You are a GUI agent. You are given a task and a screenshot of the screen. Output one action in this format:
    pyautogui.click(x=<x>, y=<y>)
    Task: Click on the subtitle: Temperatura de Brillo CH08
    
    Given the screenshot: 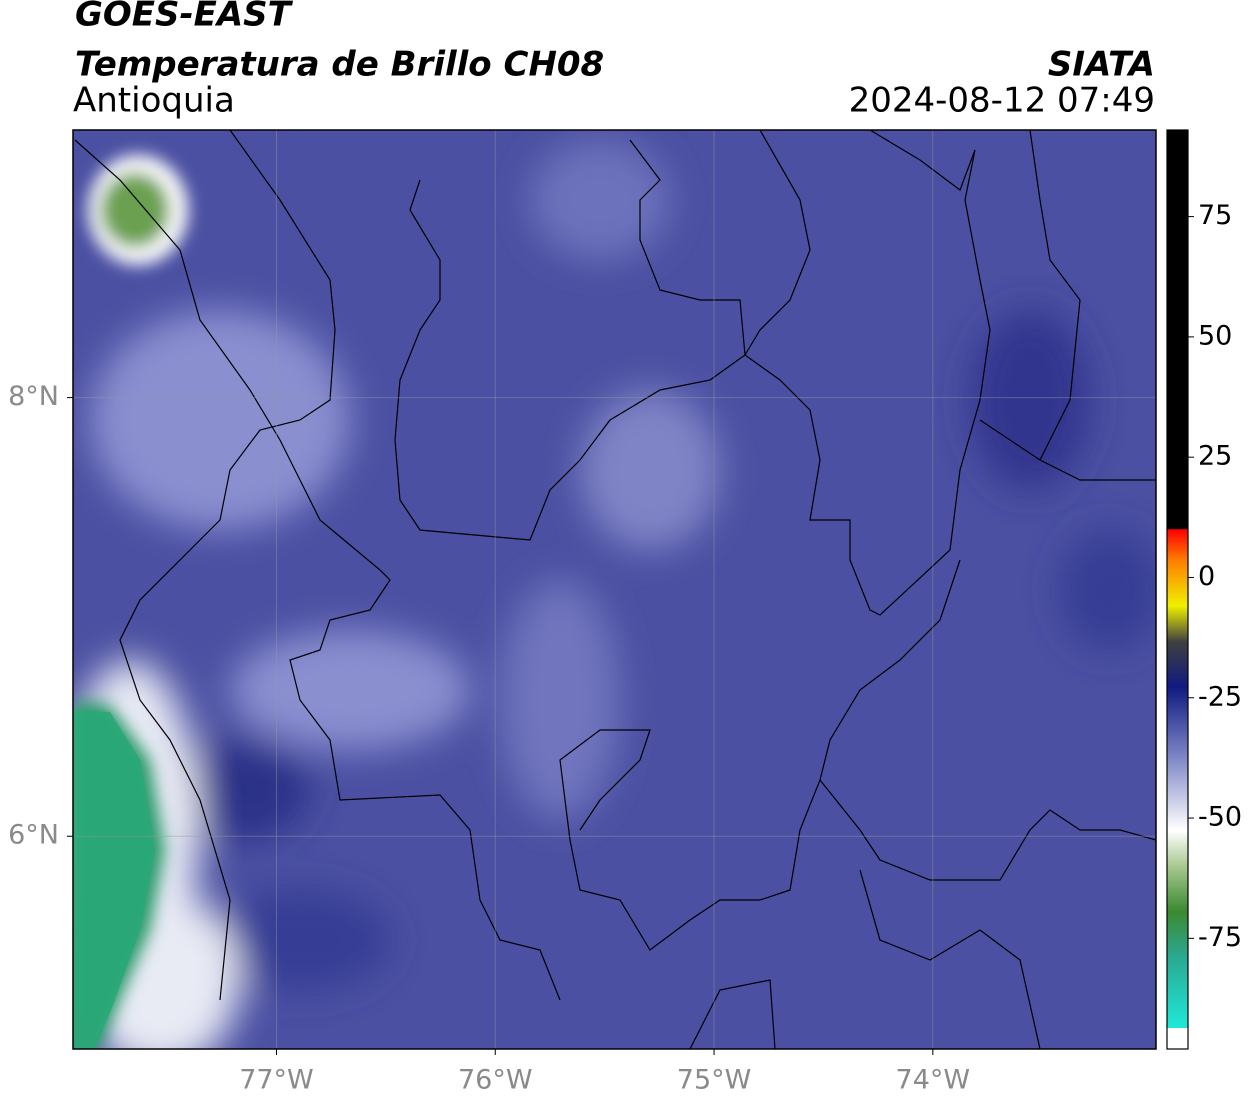 What is the action you would take?
    pyautogui.click(x=339, y=65)
    